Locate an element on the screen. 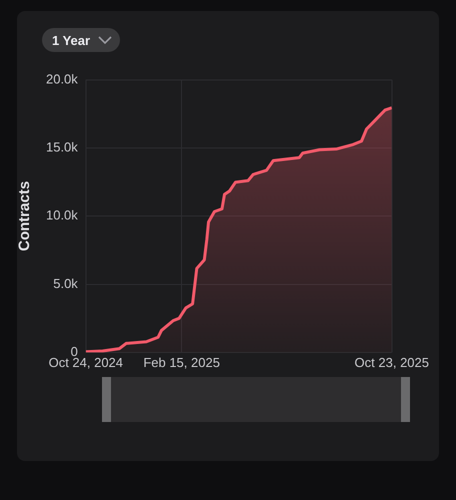 The width and height of the screenshot is (456, 500). x-tick-label: Oct 23, 2025 is located at coordinates (392, 362).